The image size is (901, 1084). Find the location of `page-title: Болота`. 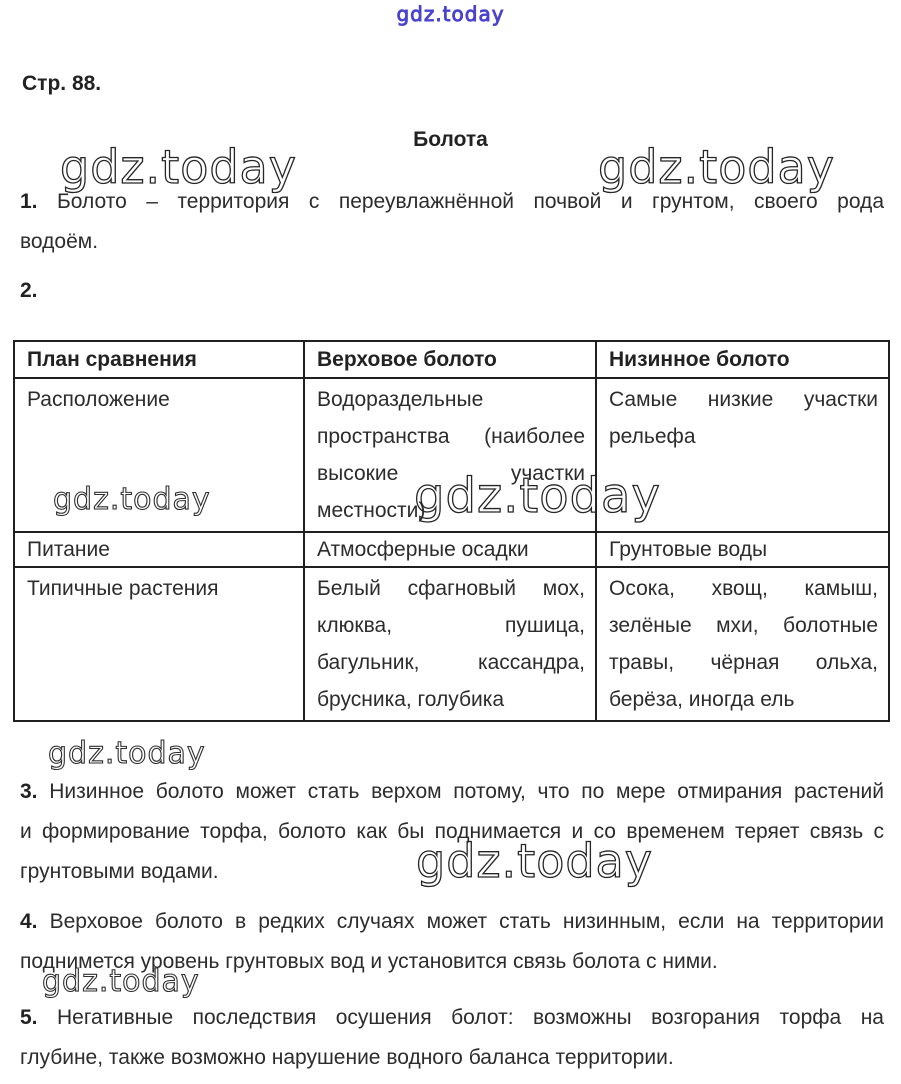

page-title: Болота is located at coordinates (450, 139).